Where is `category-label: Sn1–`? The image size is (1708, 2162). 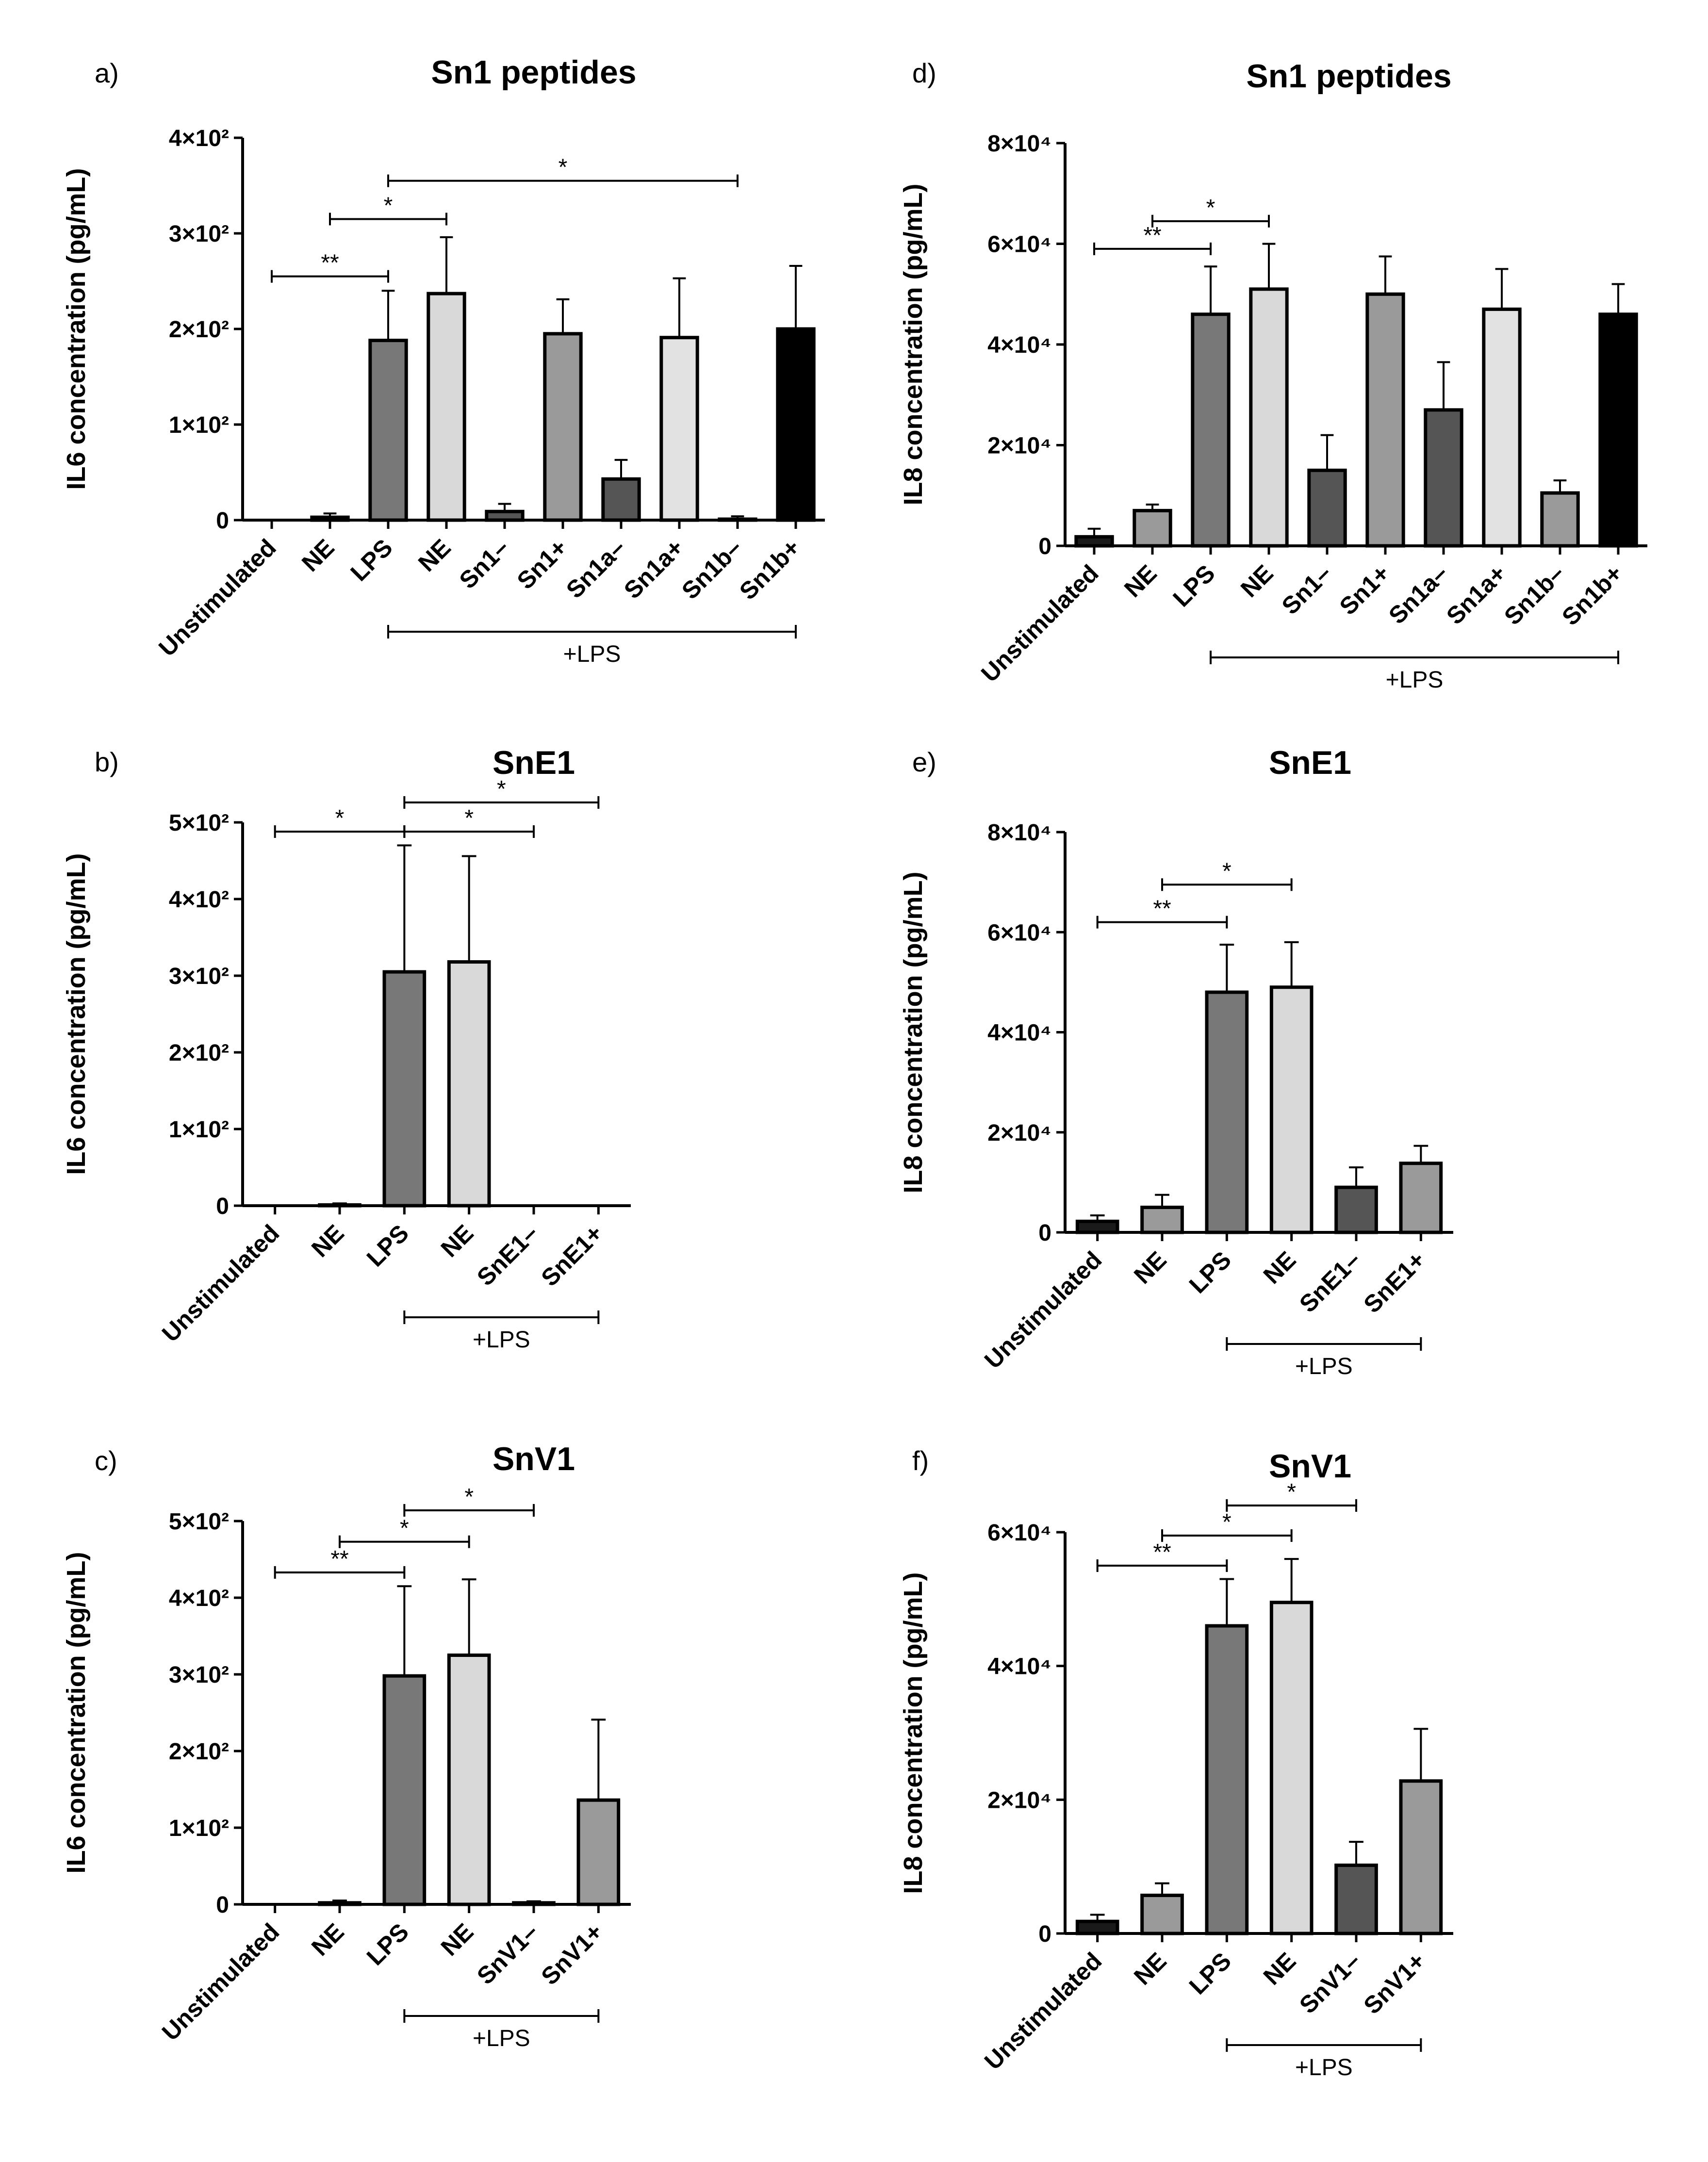
category-label: Sn1– is located at coordinates (1307, 589).